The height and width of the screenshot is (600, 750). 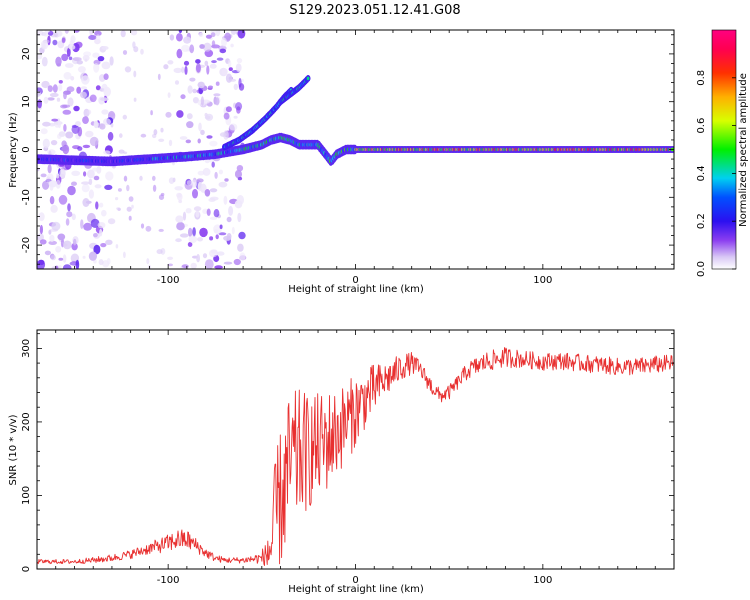 What do you see at coordinates (356, 289) in the screenshot?
I see `spectrogram-x-axis-label: Height of straight line (km)` at bounding box center [356, 289].